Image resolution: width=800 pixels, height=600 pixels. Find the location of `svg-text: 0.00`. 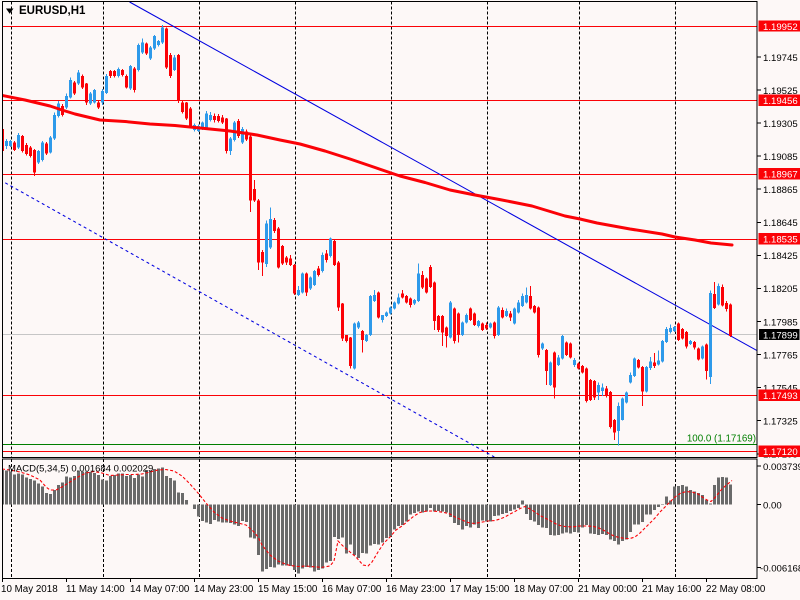

svg-text: 0.00 is located at coordinates (772, 505).